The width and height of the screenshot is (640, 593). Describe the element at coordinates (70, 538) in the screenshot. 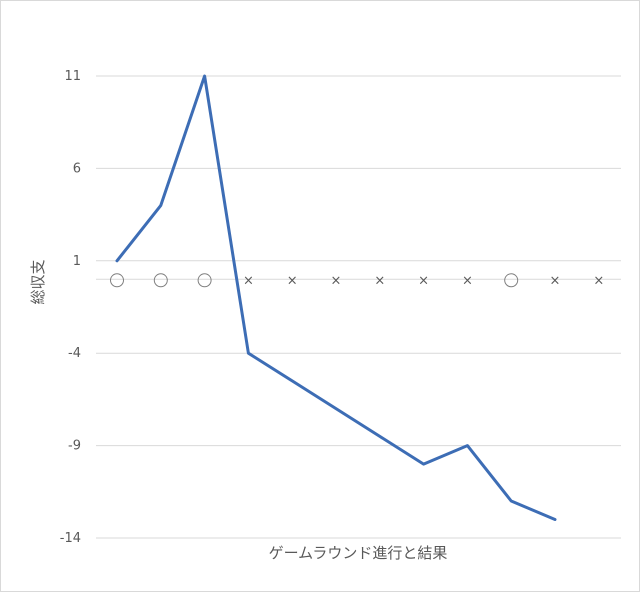

I see `y-tick-label: -14` at that location.